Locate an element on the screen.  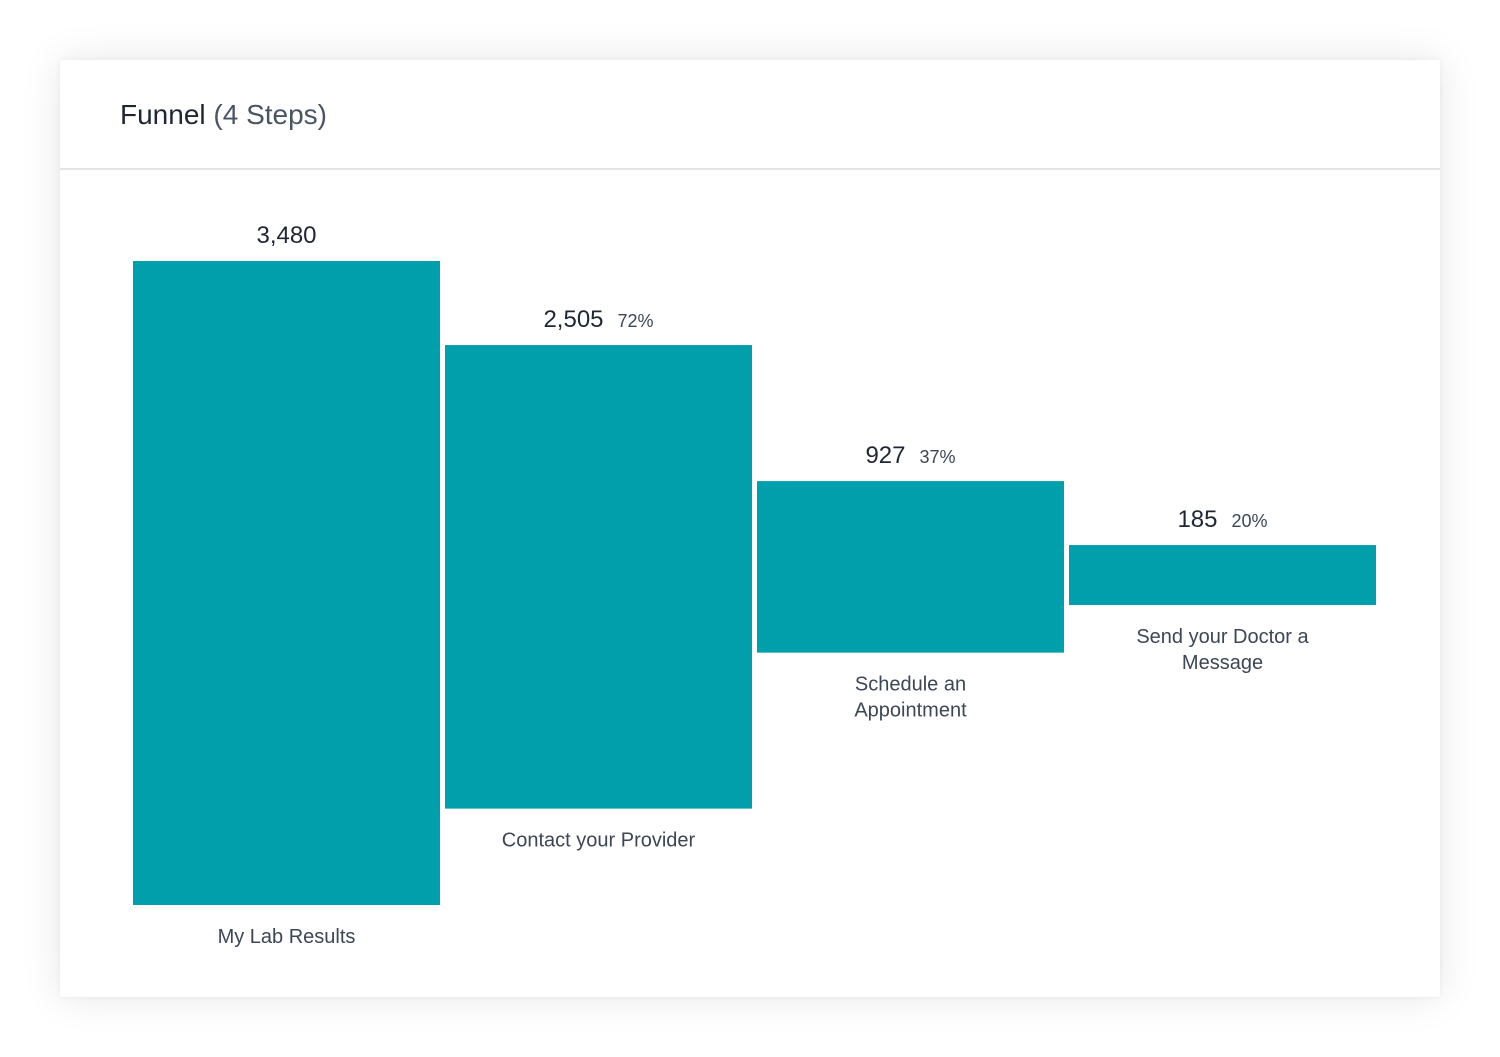
bar-category-label-2: Contact your Provider is located at coordinates (599, 841).